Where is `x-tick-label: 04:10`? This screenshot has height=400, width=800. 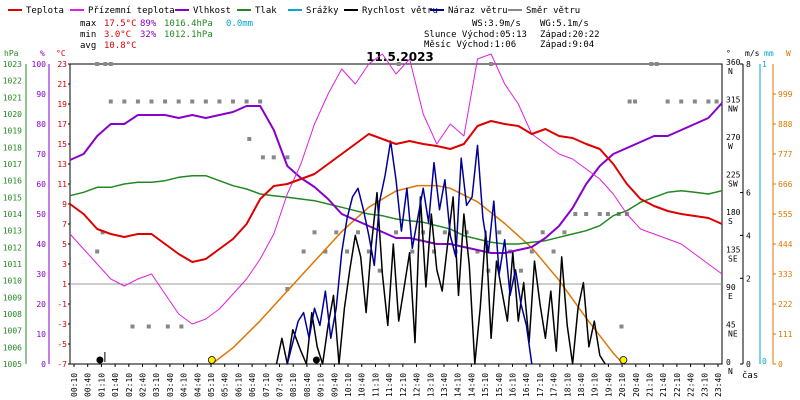
x-tick-label: 04:10 is located at coordinates (184, 385).